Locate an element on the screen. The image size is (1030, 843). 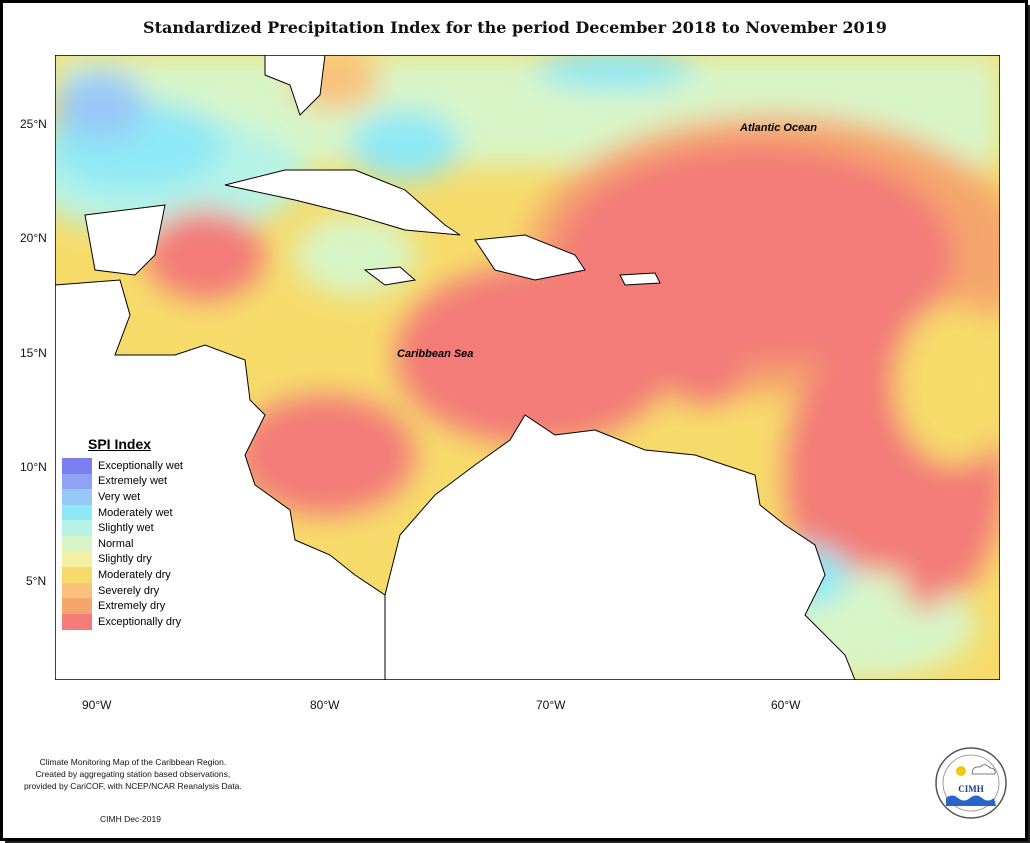
legend-label: Moderately wet is located at coordinates (135, 512).